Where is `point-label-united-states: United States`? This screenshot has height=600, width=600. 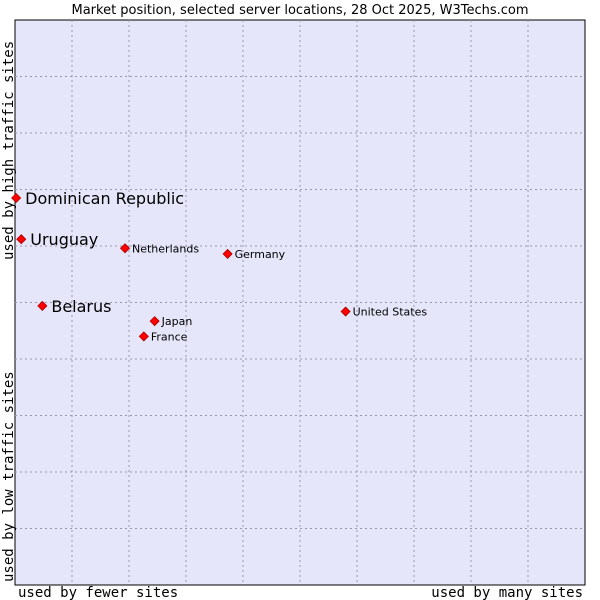
point-label-united-states: United States is located at coordinates (390, 312).